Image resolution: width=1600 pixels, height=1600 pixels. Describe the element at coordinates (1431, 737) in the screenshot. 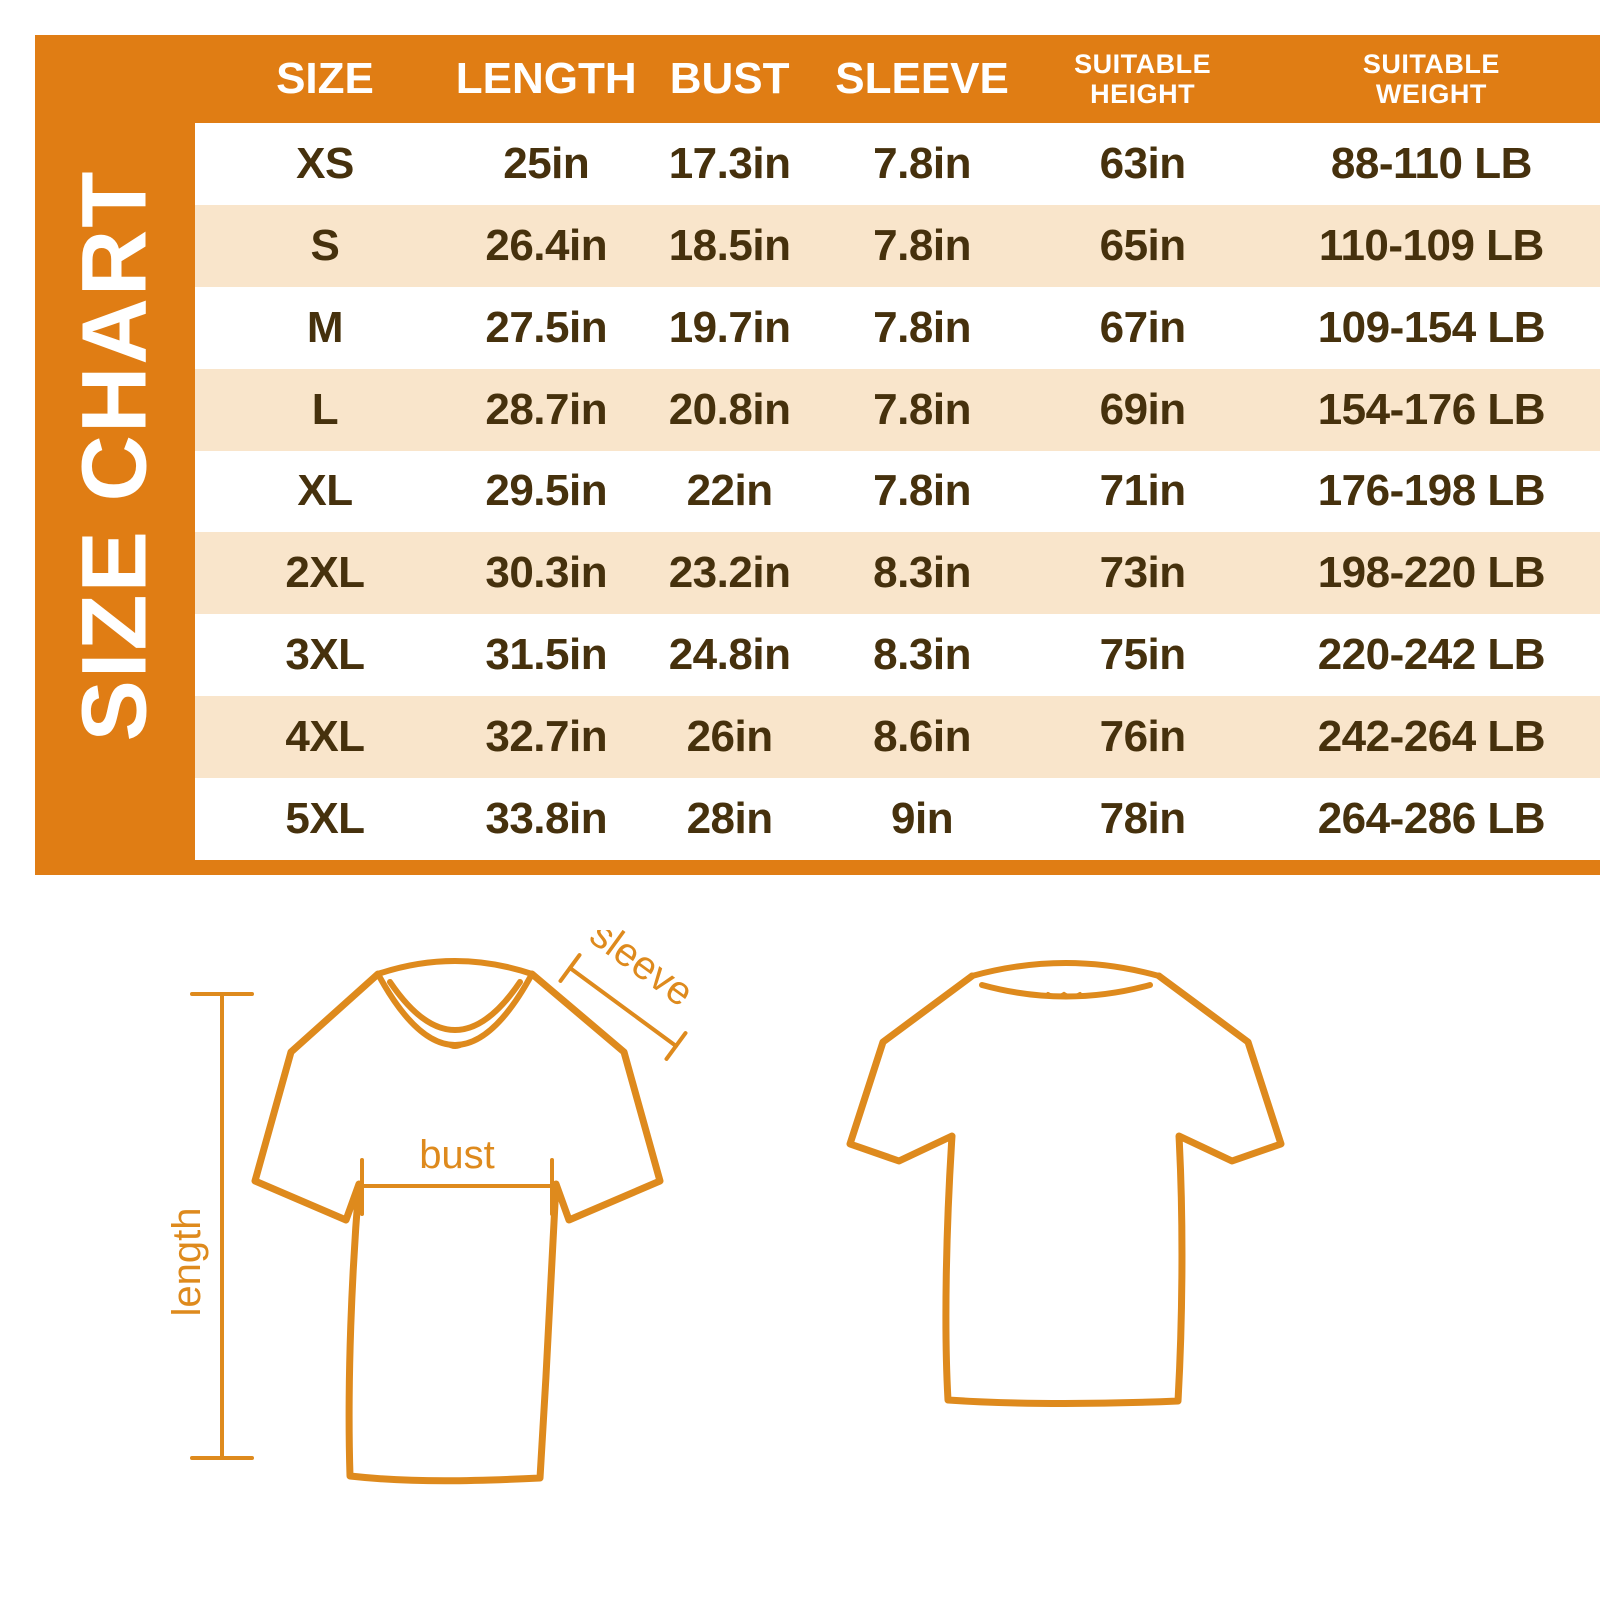

I see `weight-cell: 242-264 LB` at that location.